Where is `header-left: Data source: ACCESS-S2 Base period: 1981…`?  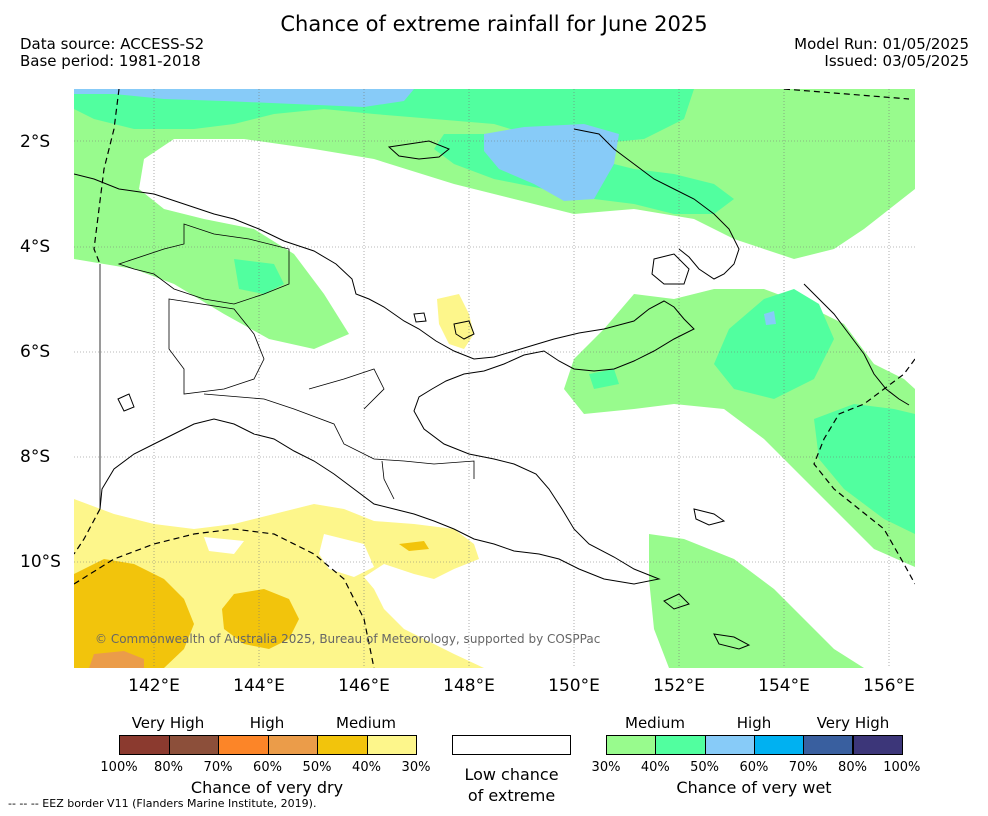 header-left: Data source: ACCESS-S2 Base period: 1981… is located at coordinates (112, 53).